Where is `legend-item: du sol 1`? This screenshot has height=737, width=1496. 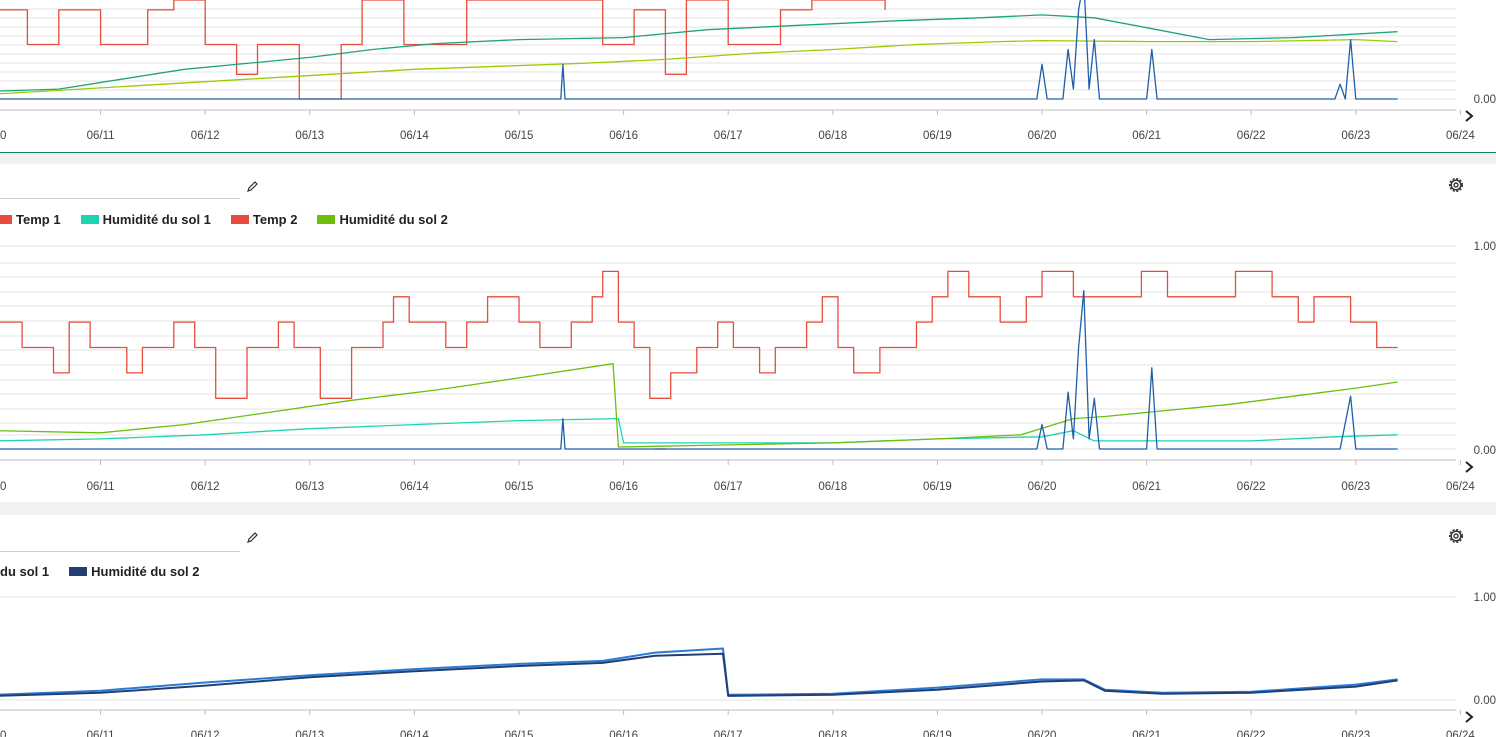 legend-item: du sol 1 is located at coordinates (24, 571).